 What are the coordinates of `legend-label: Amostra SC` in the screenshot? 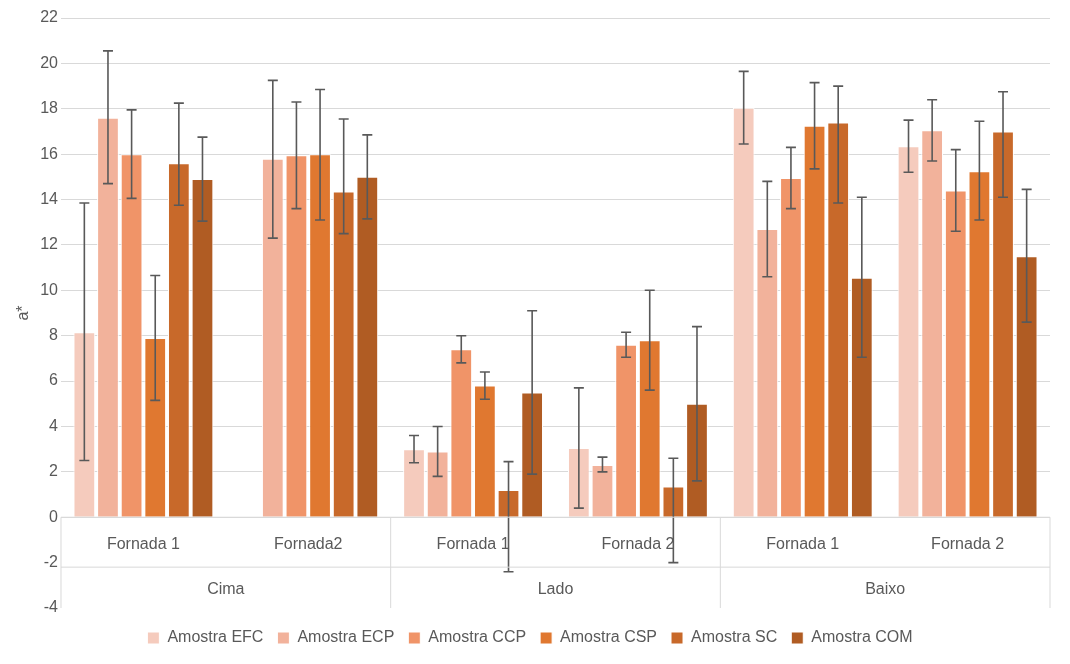 It's located at (734, 637).